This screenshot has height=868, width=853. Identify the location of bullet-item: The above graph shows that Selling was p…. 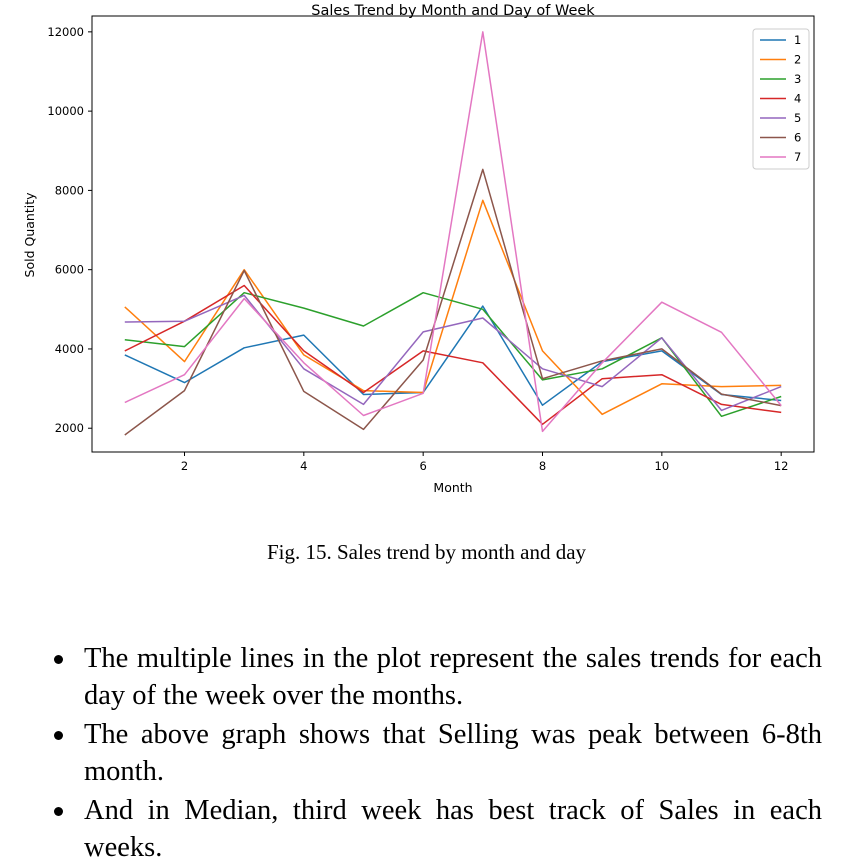
(437, 753).